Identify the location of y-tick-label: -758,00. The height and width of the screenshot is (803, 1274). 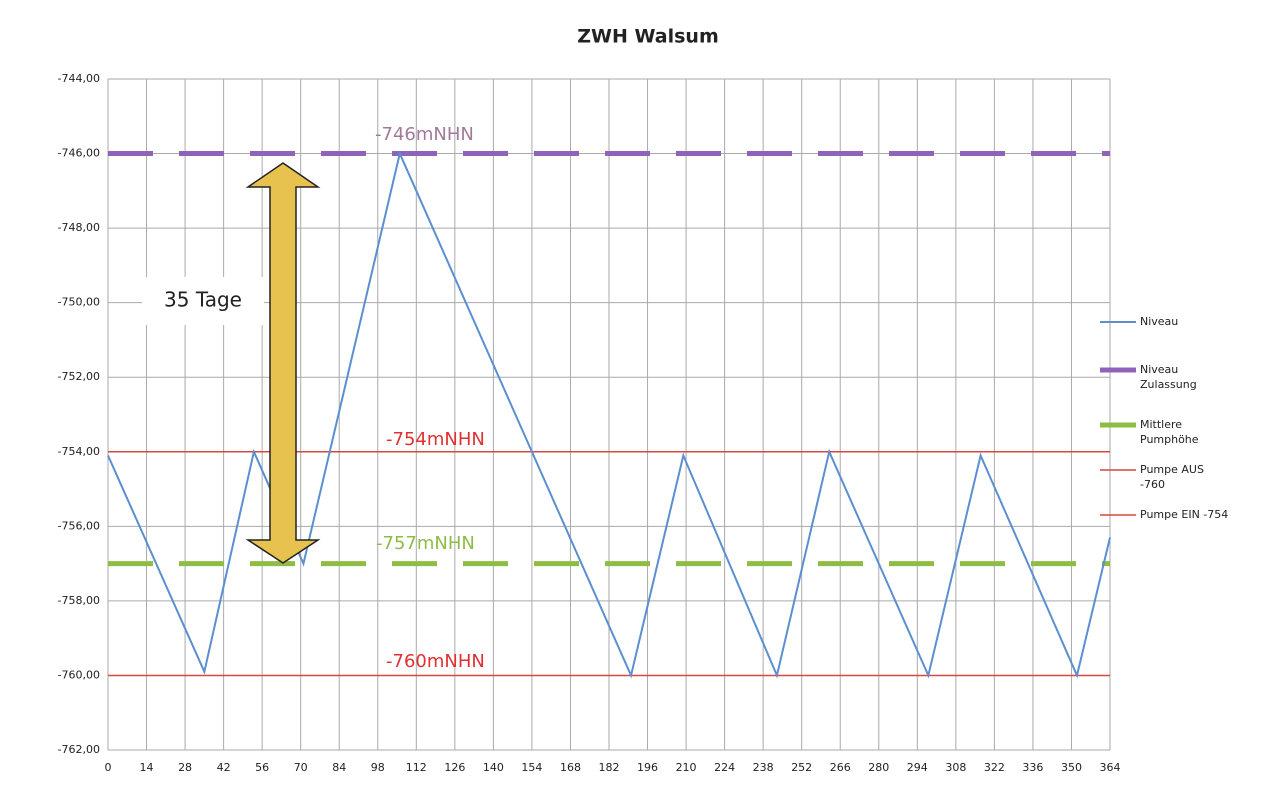
(79, 600).